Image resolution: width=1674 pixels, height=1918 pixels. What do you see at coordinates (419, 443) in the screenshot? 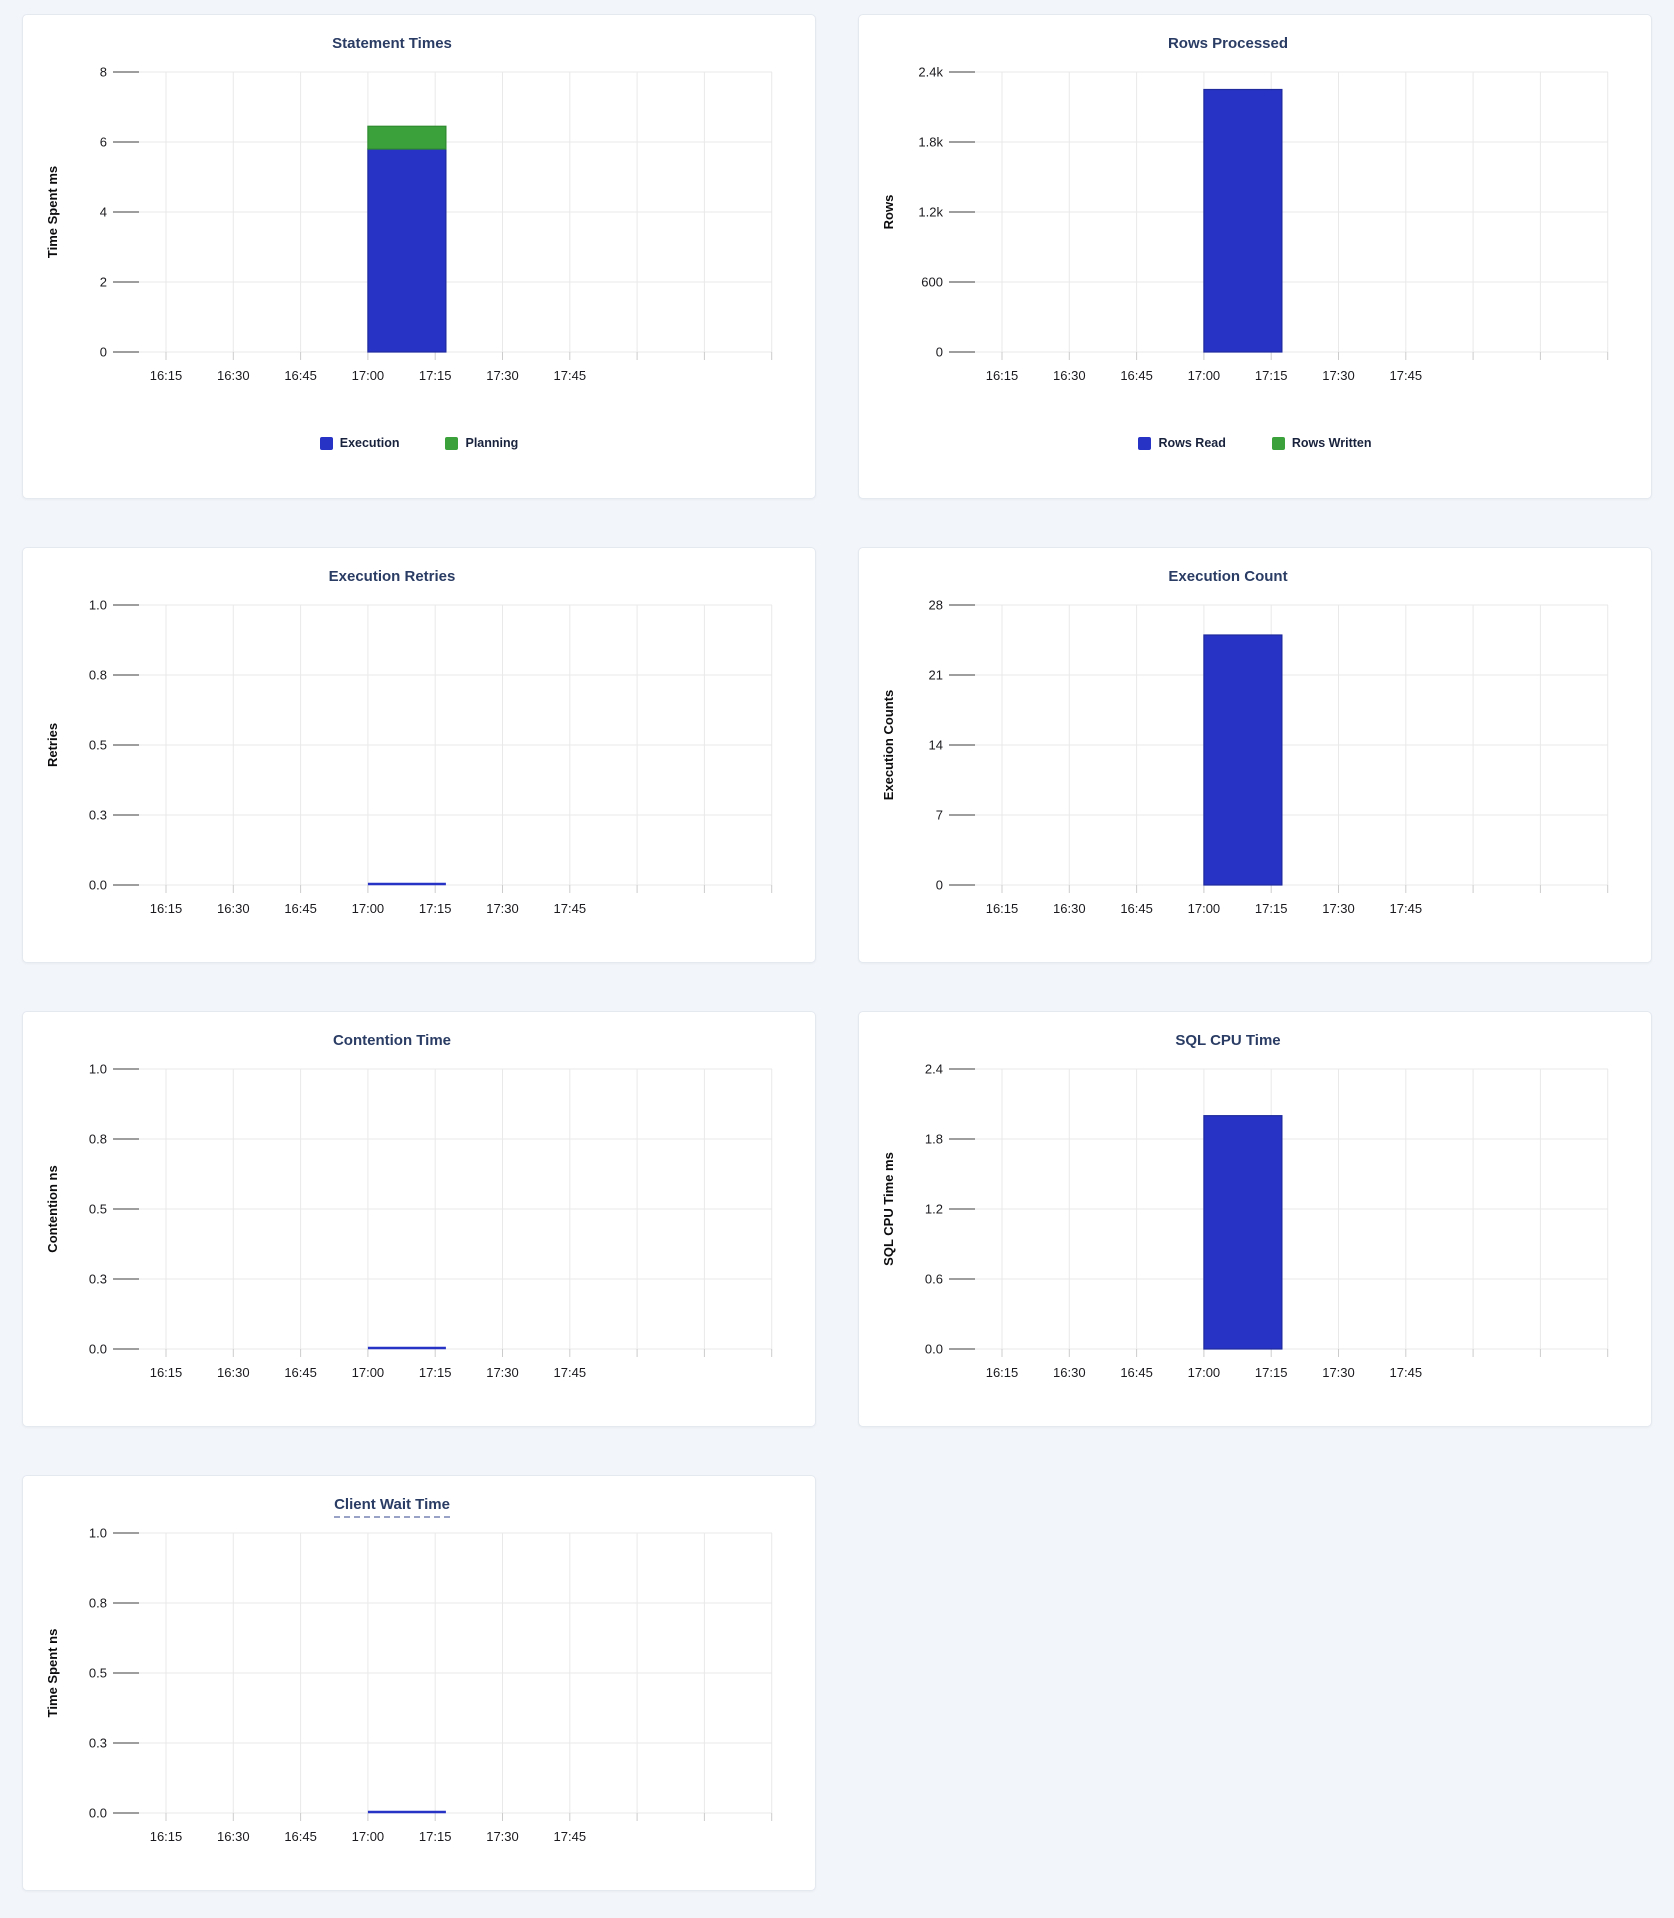
I see `statement-times-legend: Execution Planning` at bounding box center [419, 443].